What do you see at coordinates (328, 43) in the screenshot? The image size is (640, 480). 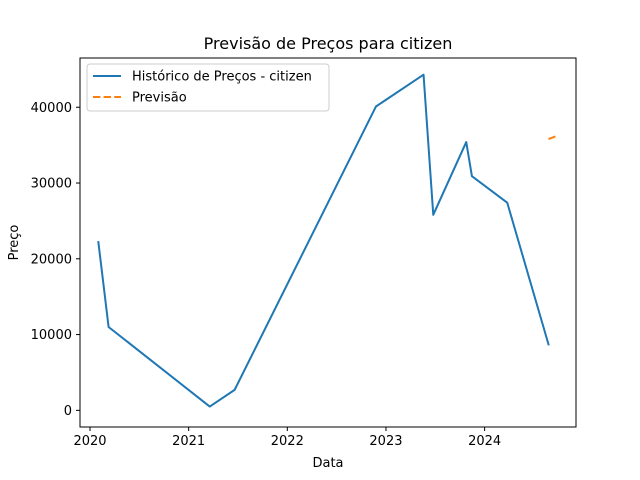 I see `chart-title: Previsão de Preços para citizen` at bounding box center [328, 43].